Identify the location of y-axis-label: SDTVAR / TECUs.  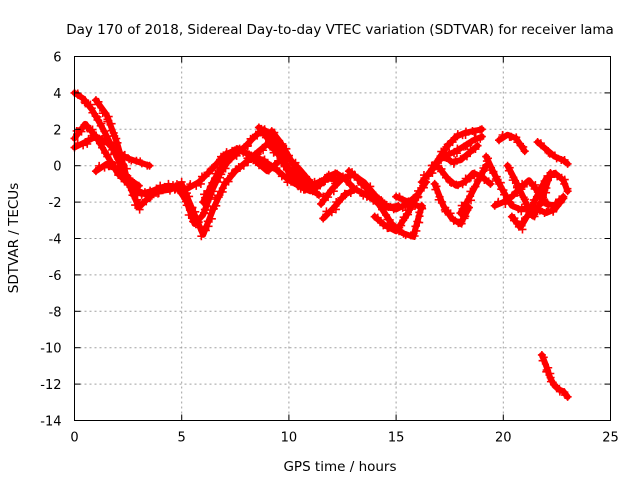
(14, 238).